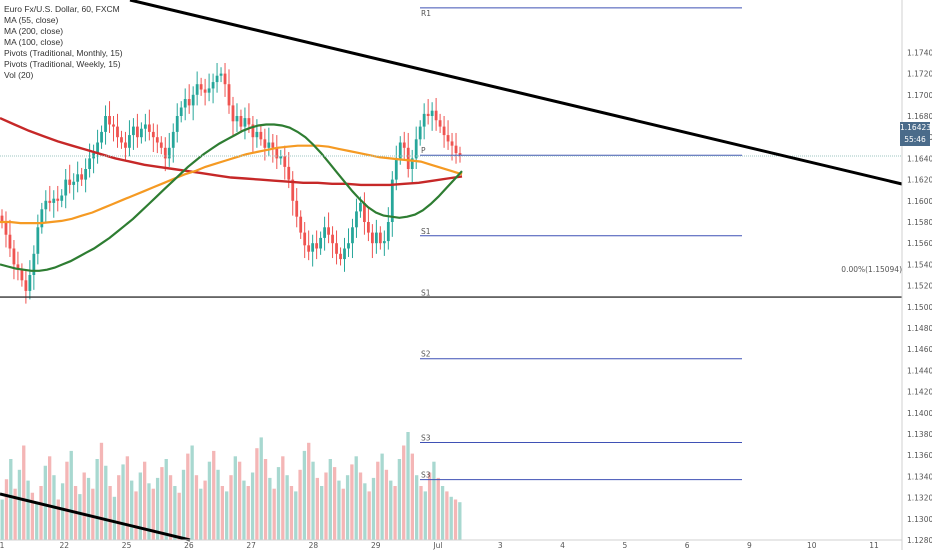 The width and height of the screenshot is (932, 550). What do you see at coordinates (426, 475) in the screenshot?
I see `pivot-label: S3` at bounding box center [426, 475].